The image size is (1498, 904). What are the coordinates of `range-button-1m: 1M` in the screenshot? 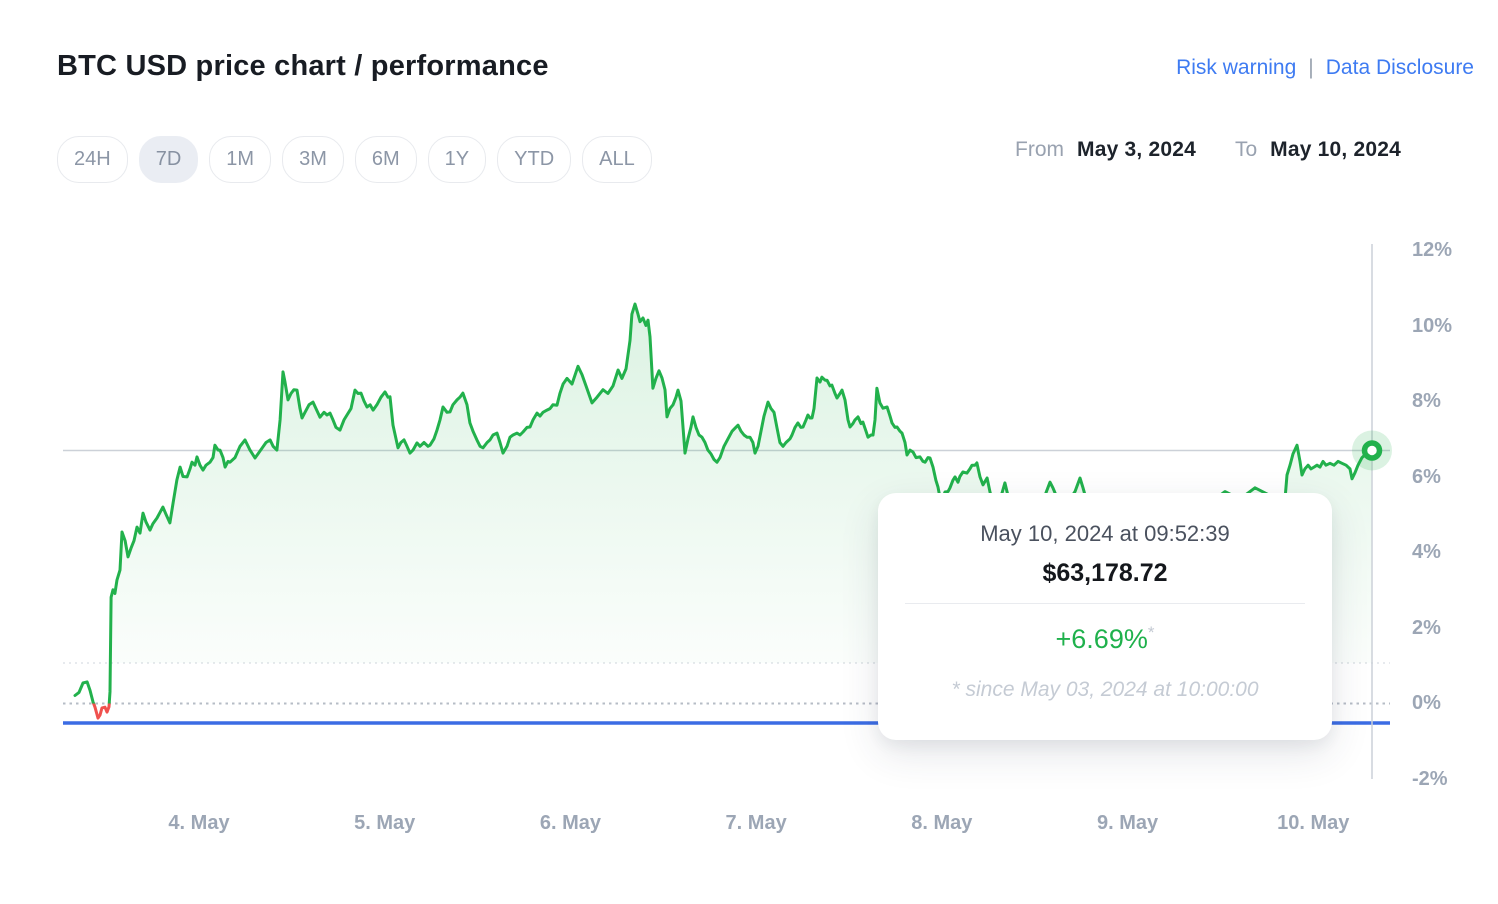 It's located at (240, 159).